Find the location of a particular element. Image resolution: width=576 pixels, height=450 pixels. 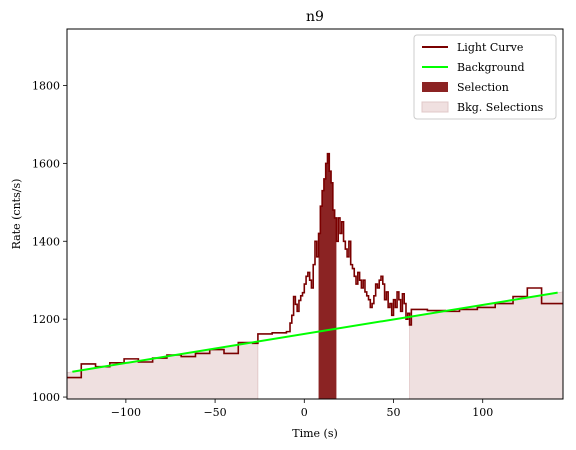

legend-label: Light Curve is located at coordinates (490, 47).